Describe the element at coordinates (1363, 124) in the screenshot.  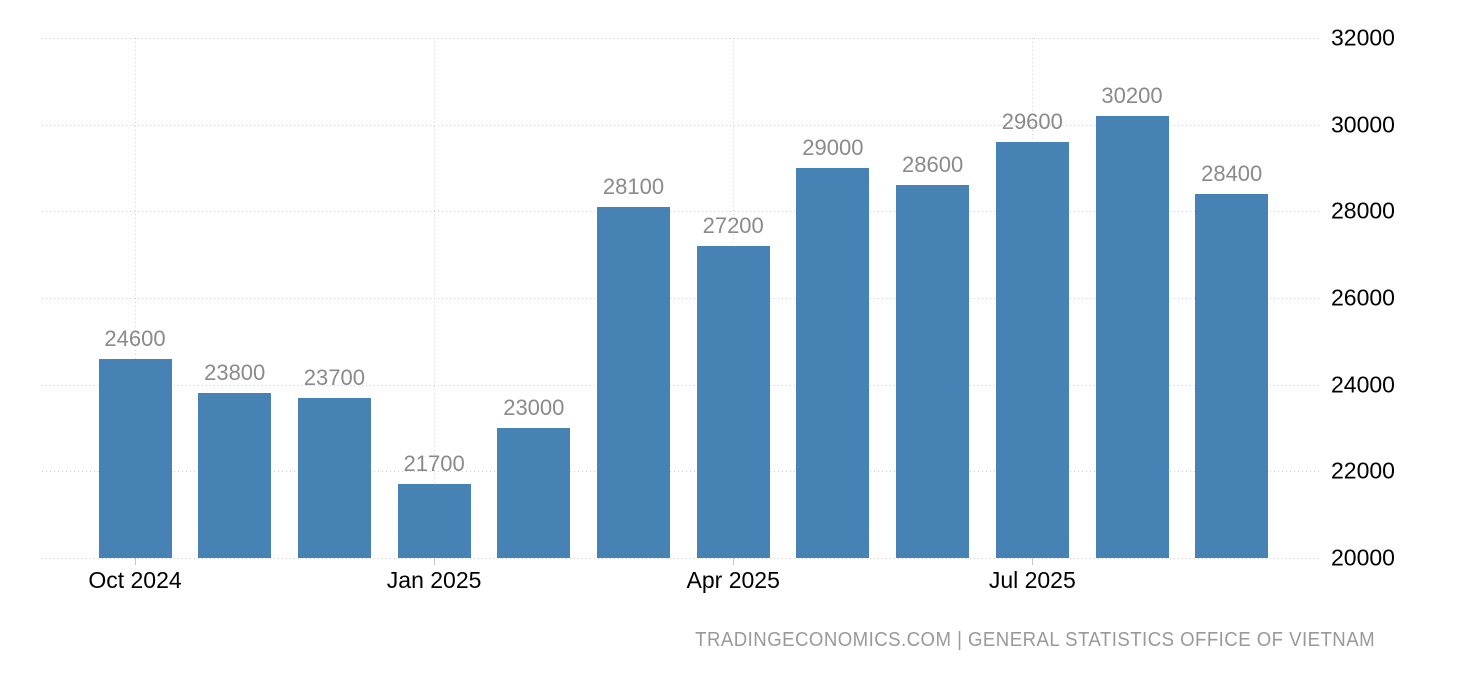
I see `y-axis-label: 30000` at that location.